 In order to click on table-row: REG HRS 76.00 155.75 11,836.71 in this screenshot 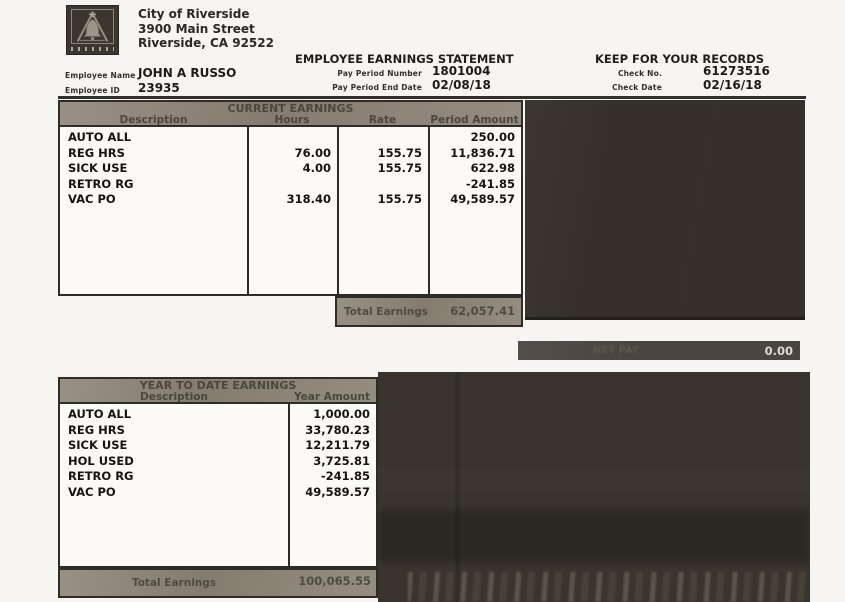, I will do `click(290, 154)`.